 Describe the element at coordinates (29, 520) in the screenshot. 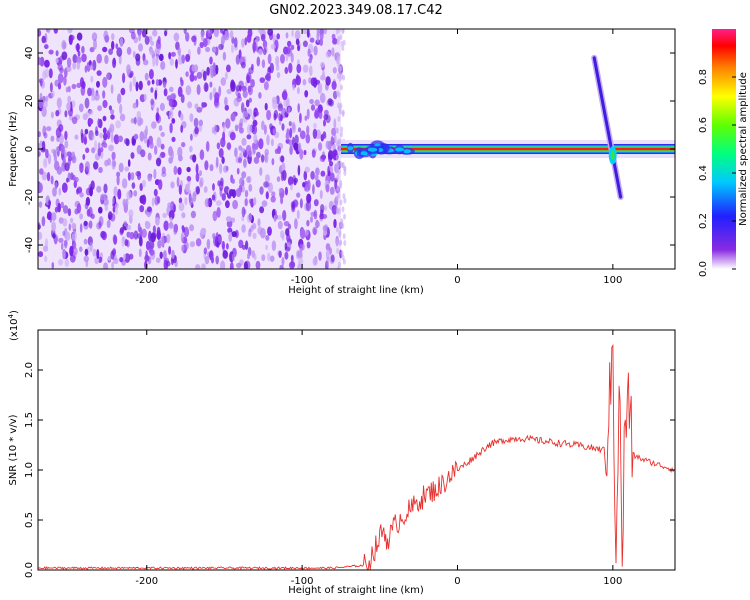

I see `y-tick-label: 0.5` at that location.